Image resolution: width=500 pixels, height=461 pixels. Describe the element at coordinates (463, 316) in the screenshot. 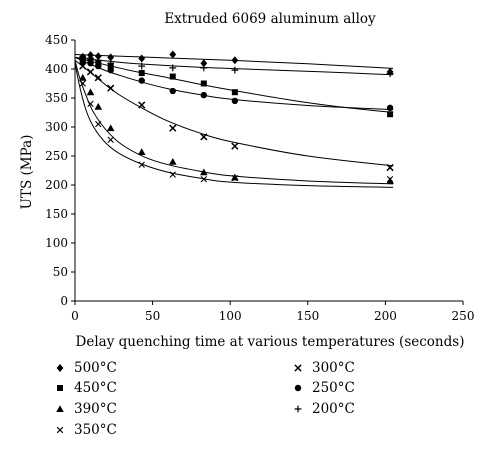

I see `x-tick-label: 250` at that location.